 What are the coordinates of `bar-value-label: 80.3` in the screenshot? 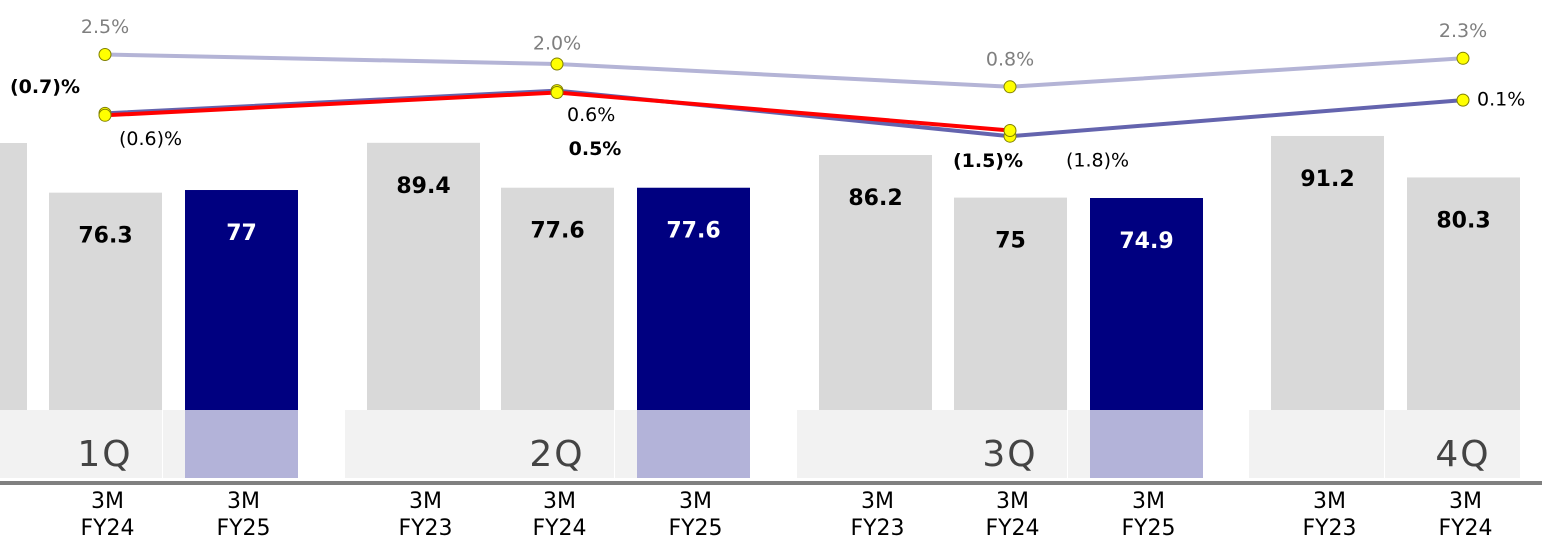 It's located at (1463, 220).